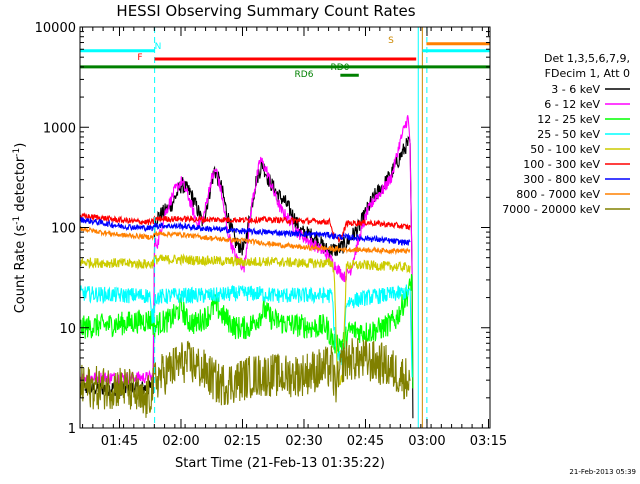  Describe the element at coordinates (551, 209) in the screenshot. I see `legend-label-7000-20000-kev: 7000 - 20000 keV` at that location.